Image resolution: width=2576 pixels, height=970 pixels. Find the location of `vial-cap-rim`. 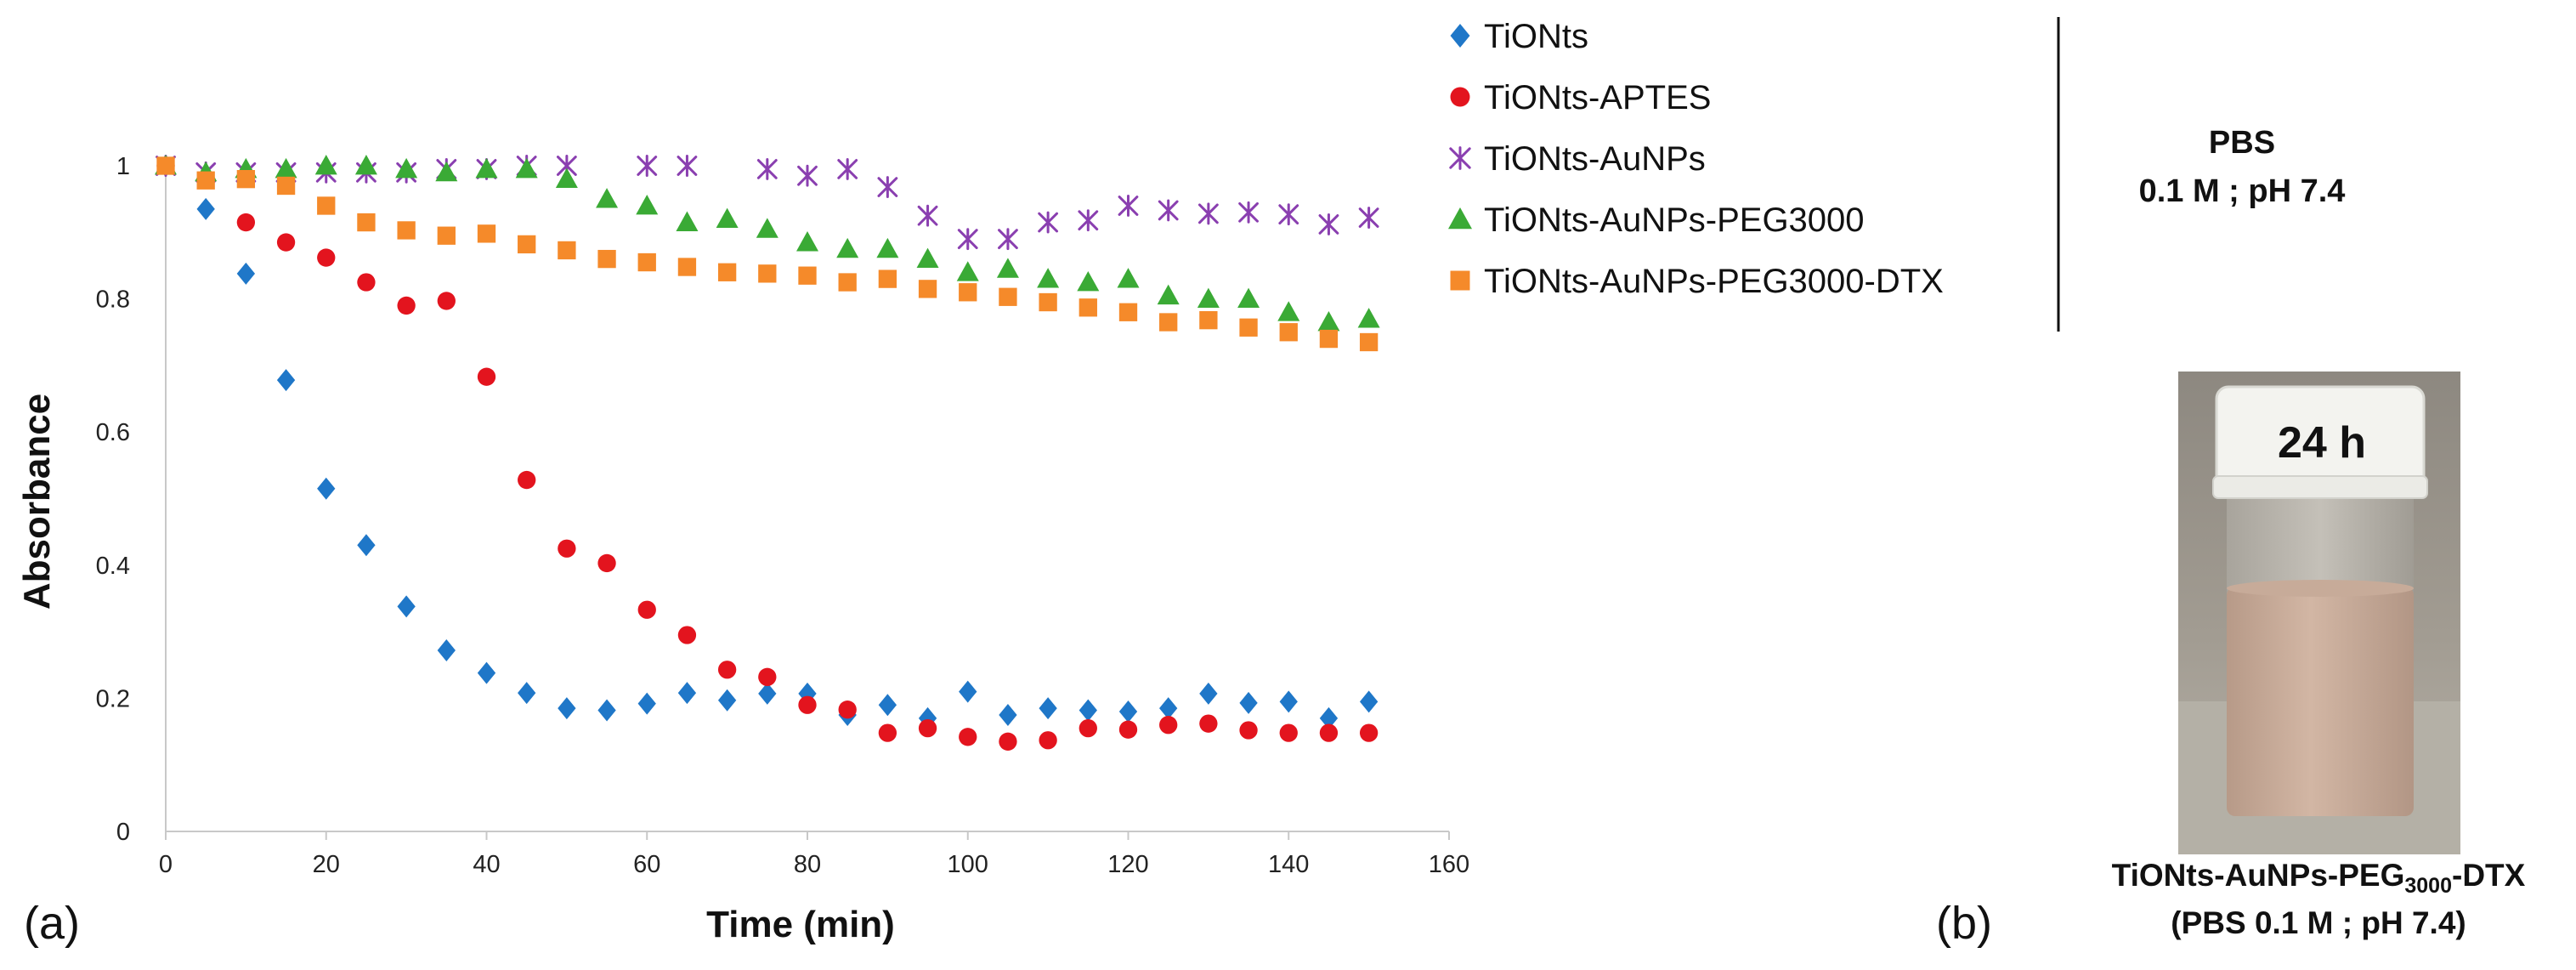

vial-cap-rim is located at coordinates (2320, 487).